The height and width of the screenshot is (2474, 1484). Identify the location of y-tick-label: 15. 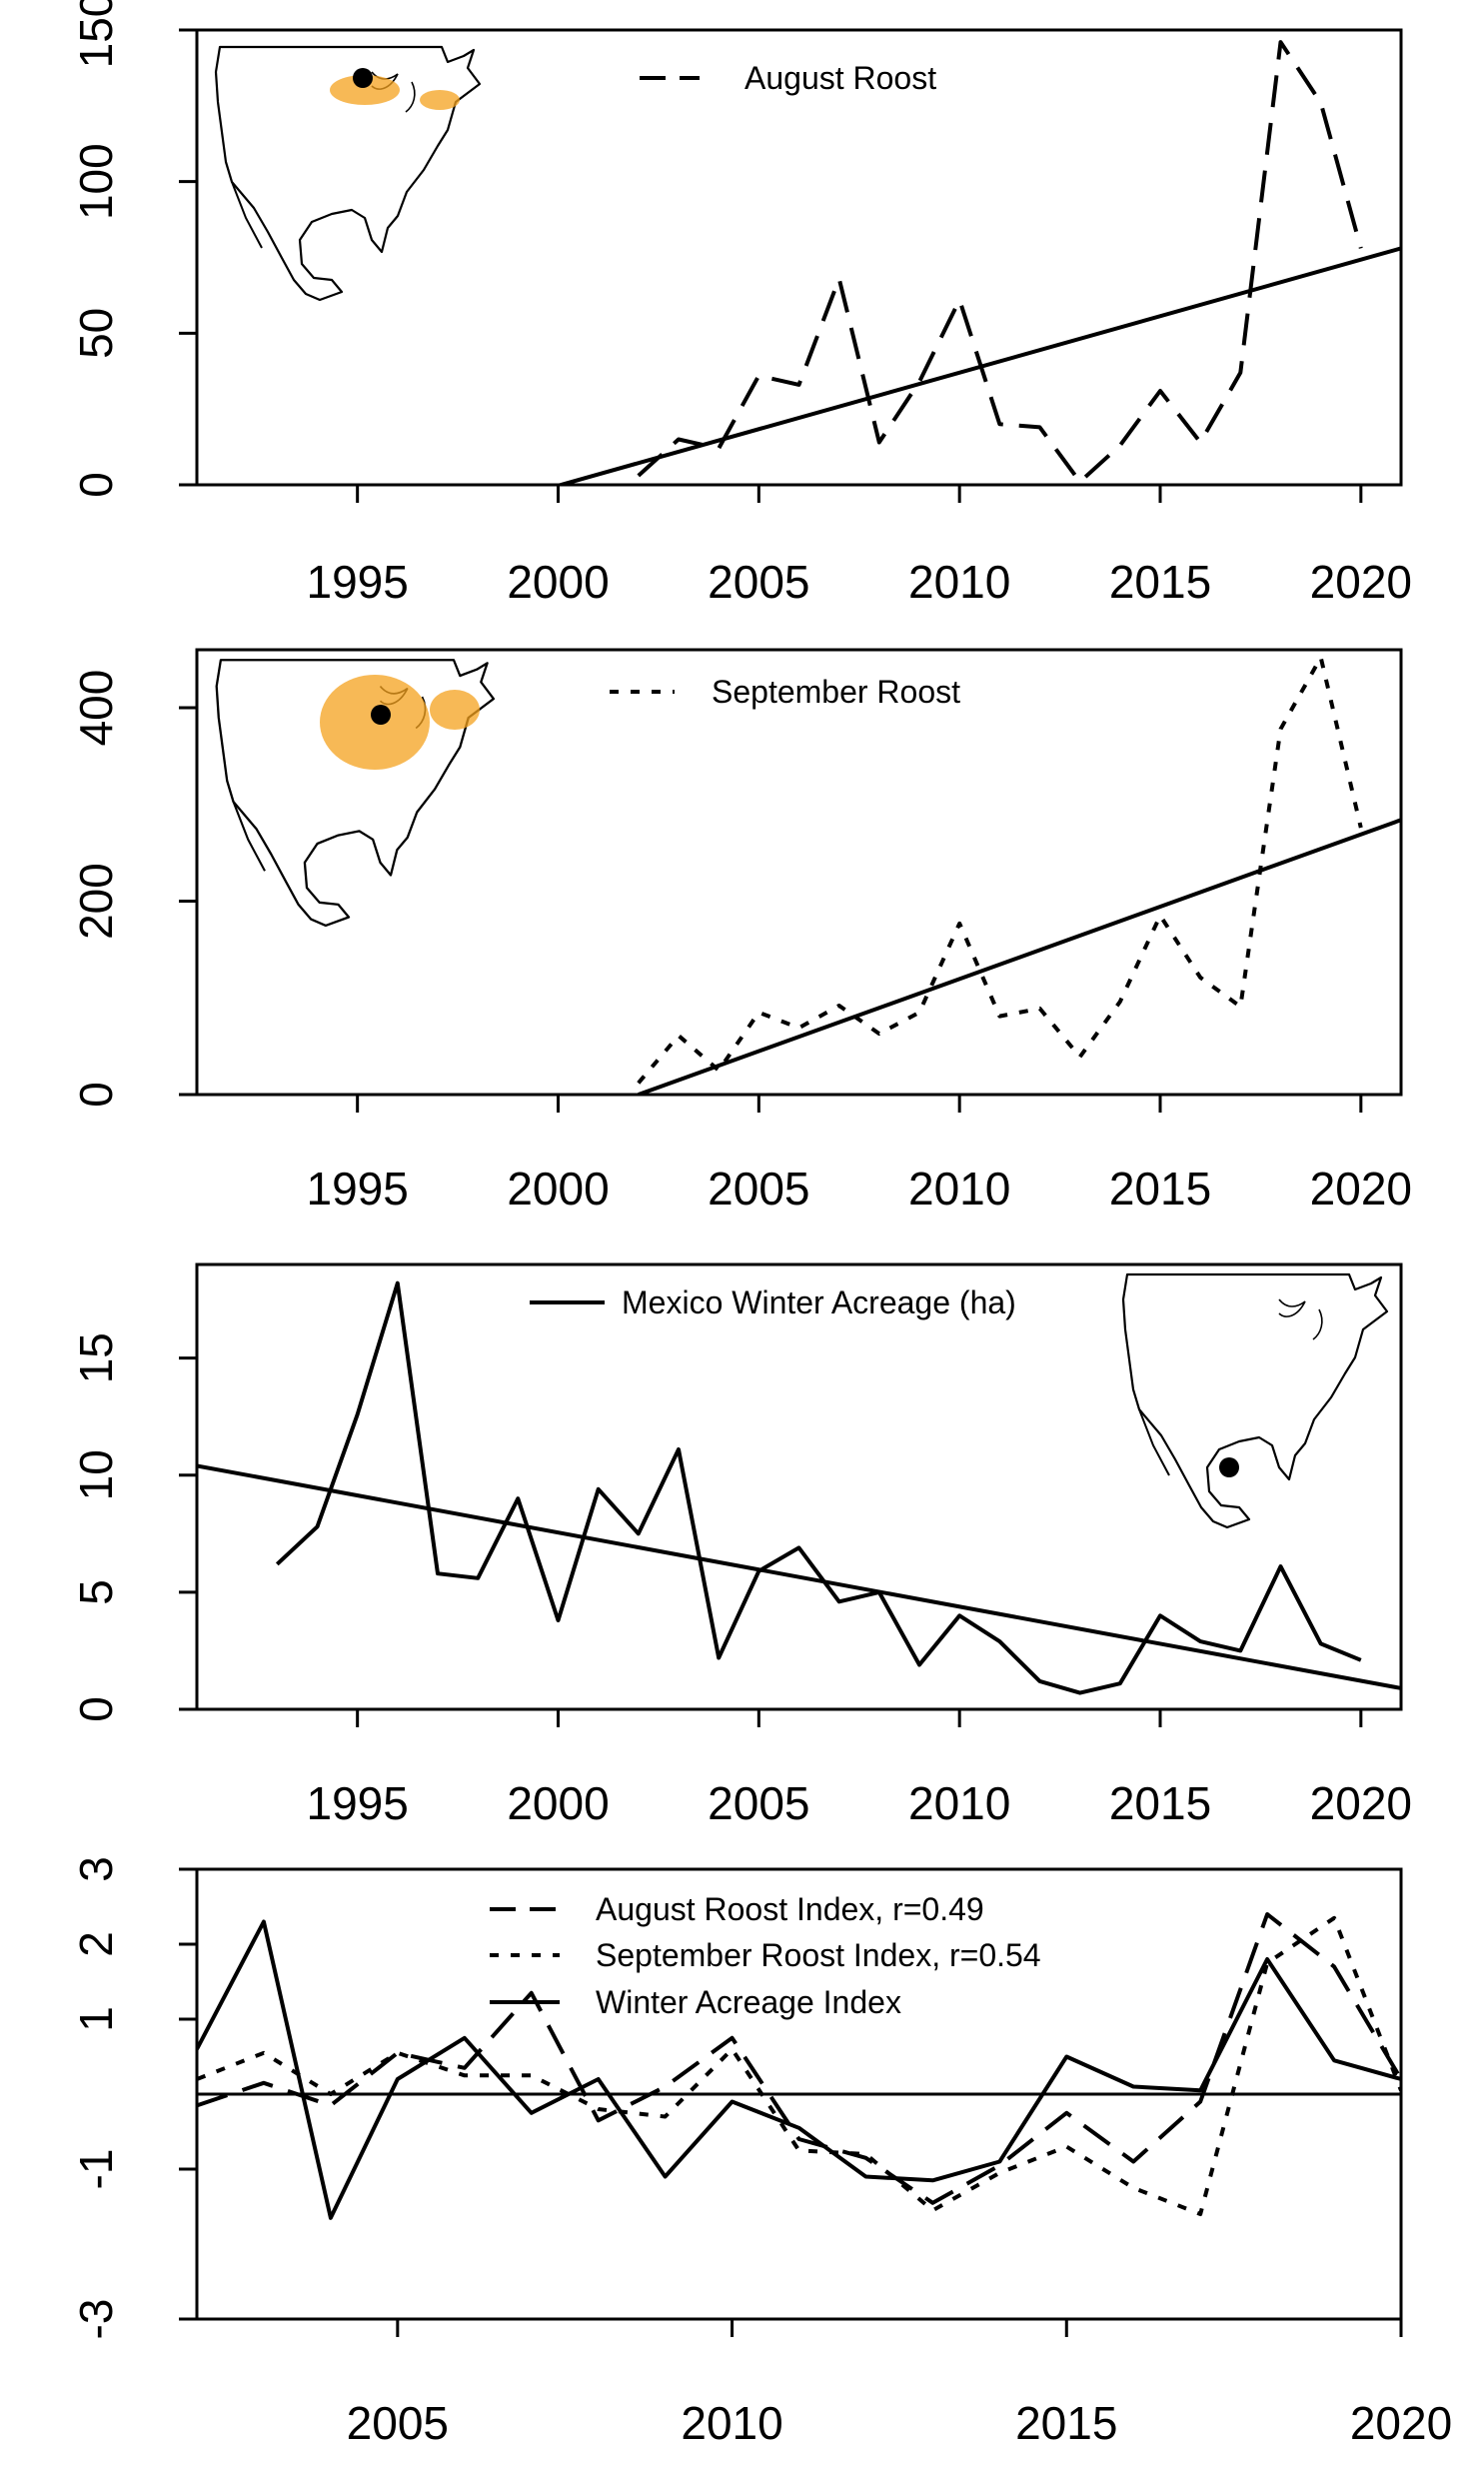
(96, 1357).